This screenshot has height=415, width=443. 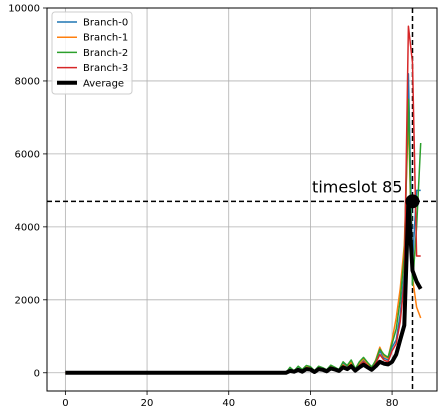 I want to click on legend-label-branch-1: Branch-1, so click(x=105, y=38).